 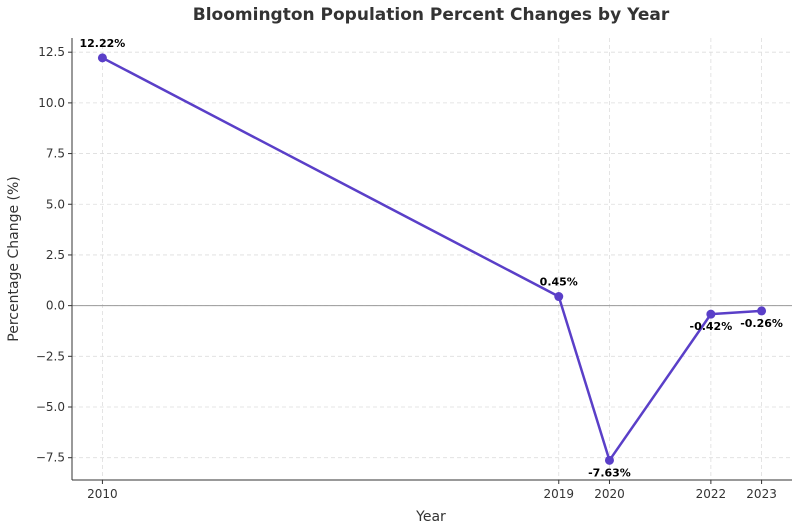 What do you see at coordinates (55, 255) in the screenshot?
I see `y-tick-label: 2.5` at bounding box center [55, 255].